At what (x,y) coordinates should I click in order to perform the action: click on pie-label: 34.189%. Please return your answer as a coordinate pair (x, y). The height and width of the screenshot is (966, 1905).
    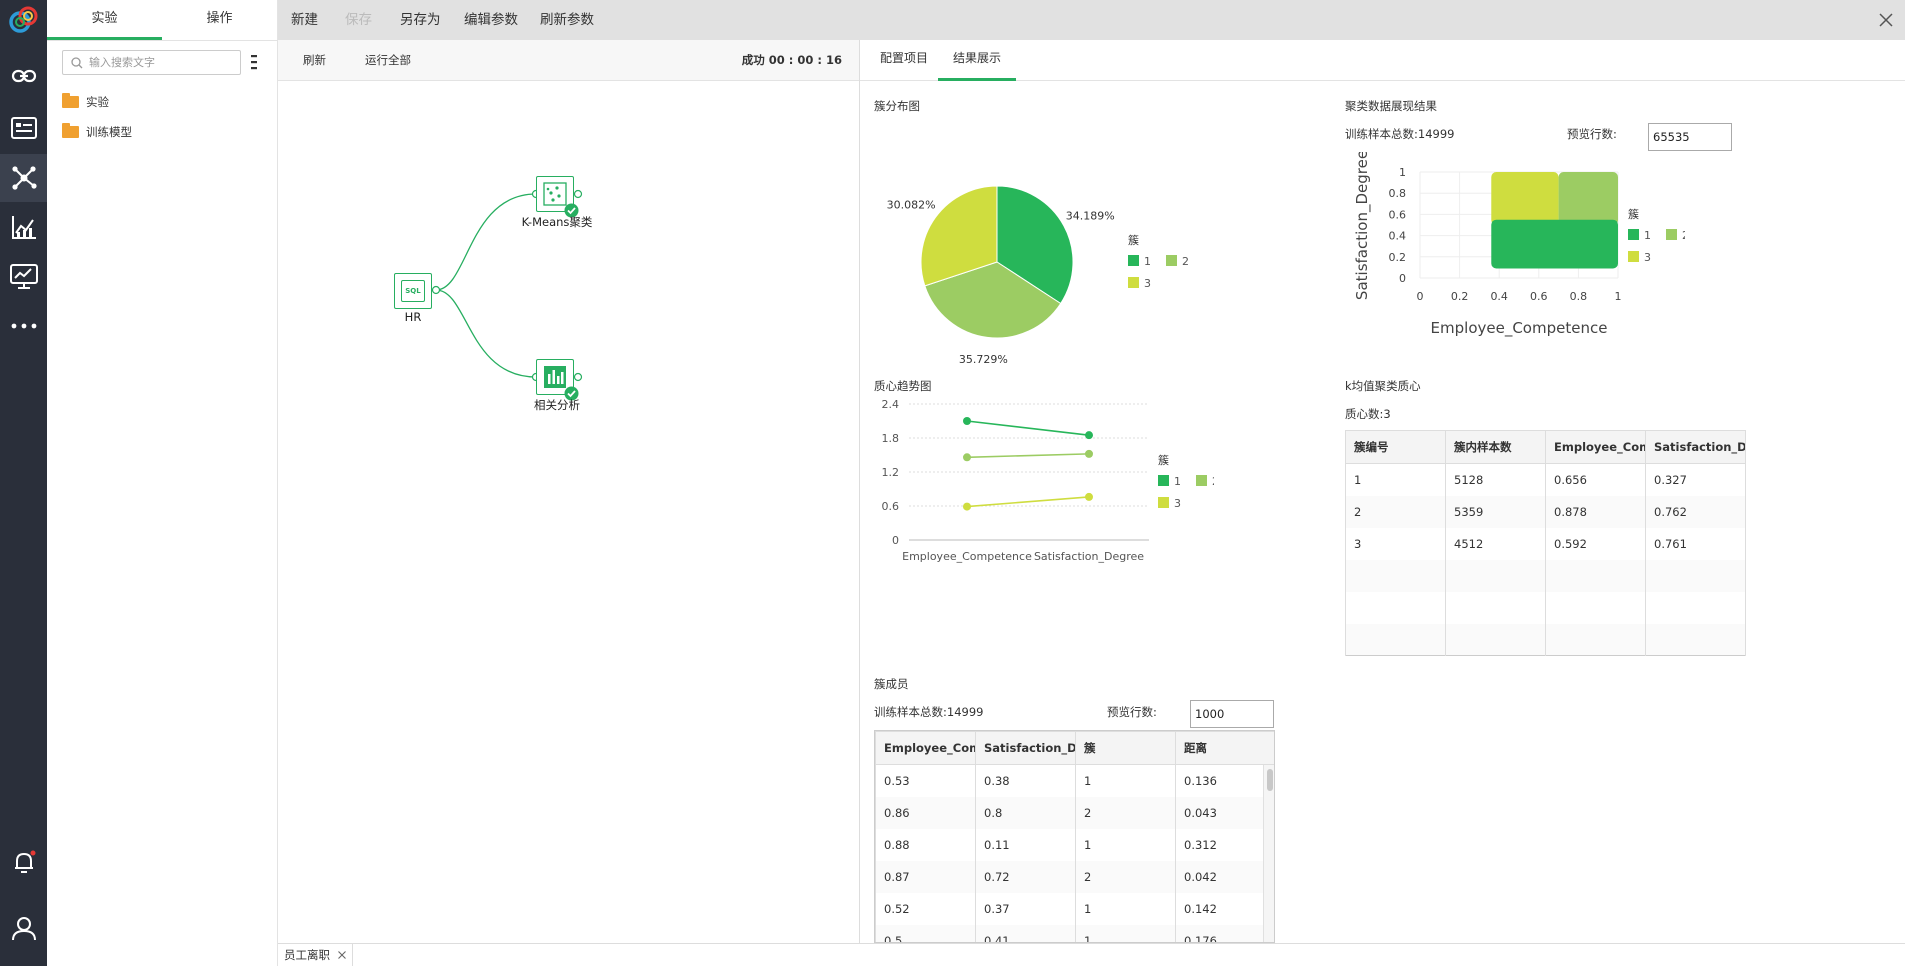
    Looking at the image, I should click on (1090, 215).